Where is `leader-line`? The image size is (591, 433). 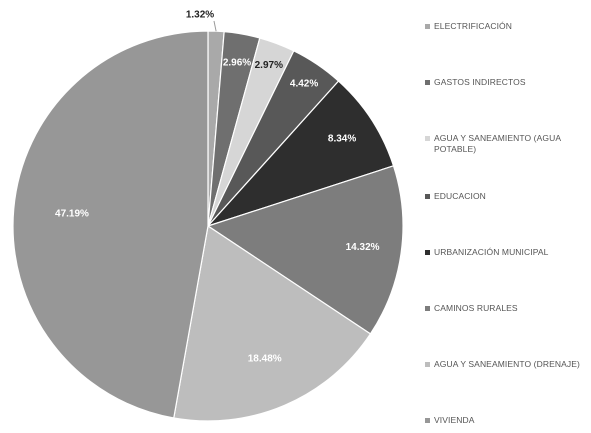
leader-line is located at coordinates (215, 26).